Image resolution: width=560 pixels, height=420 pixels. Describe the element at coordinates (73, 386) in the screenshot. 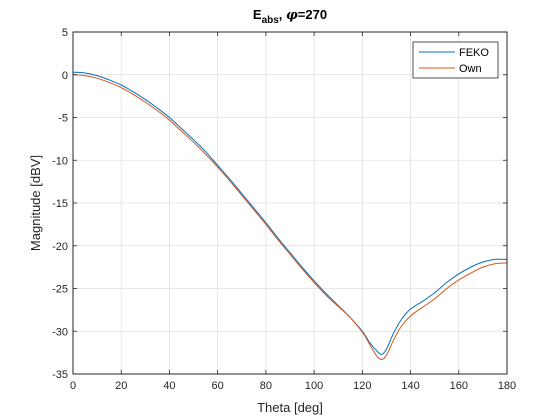

I see `x-tick-label: 0` at that location.